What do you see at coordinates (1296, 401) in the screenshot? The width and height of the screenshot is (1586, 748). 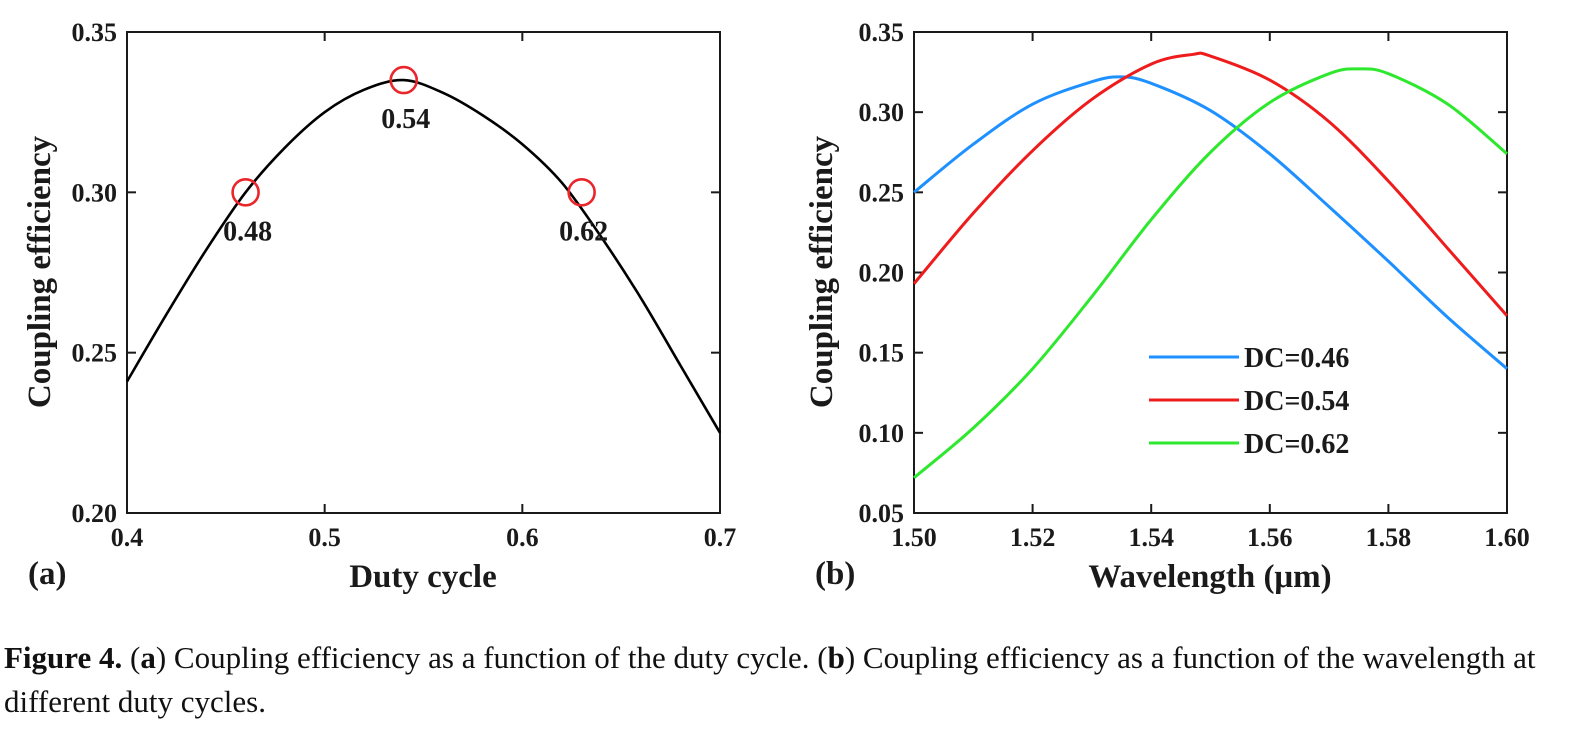 I see `legend-entry-label: DC=0.54` at bounding box center [1296, 401].